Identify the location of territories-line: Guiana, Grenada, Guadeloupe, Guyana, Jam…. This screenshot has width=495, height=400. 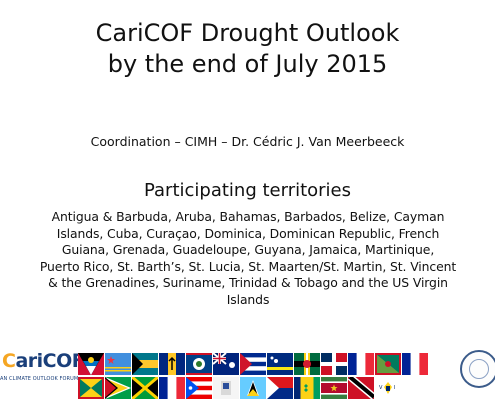
(248, 250).